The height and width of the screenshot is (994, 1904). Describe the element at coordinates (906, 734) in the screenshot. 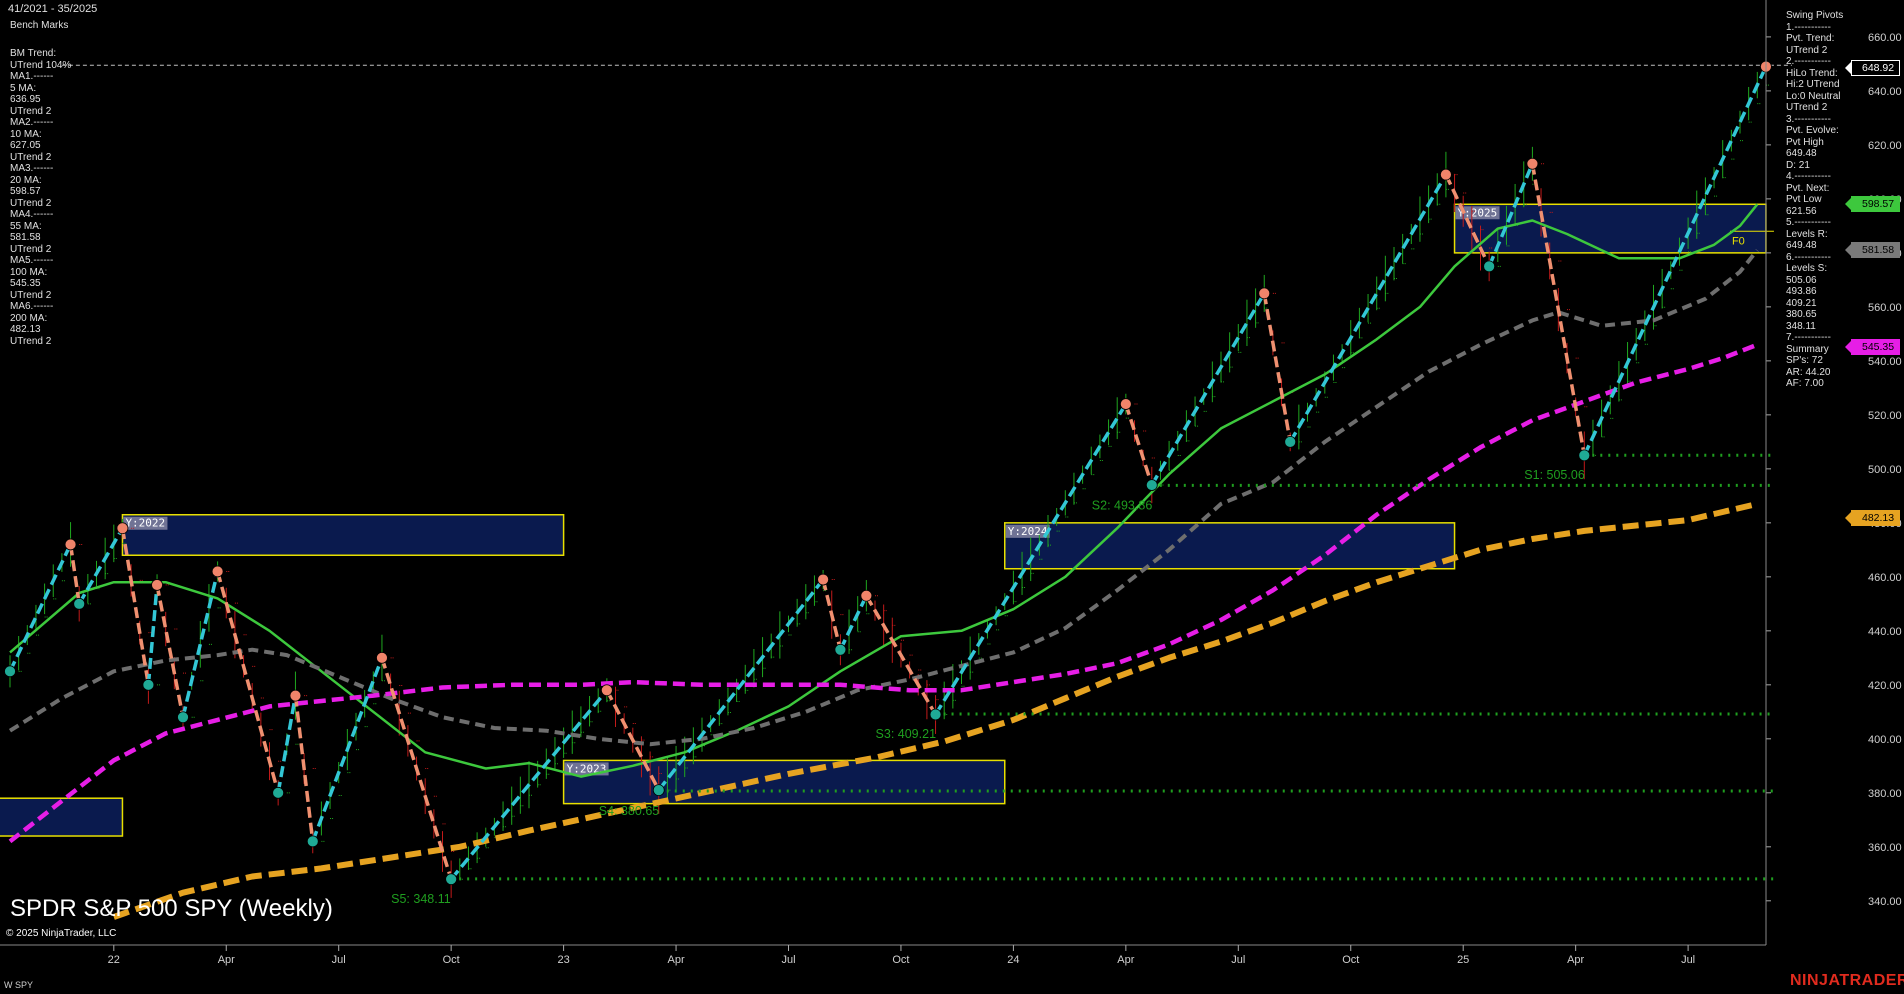

I see `support-label: S3: 409.21` at that location.